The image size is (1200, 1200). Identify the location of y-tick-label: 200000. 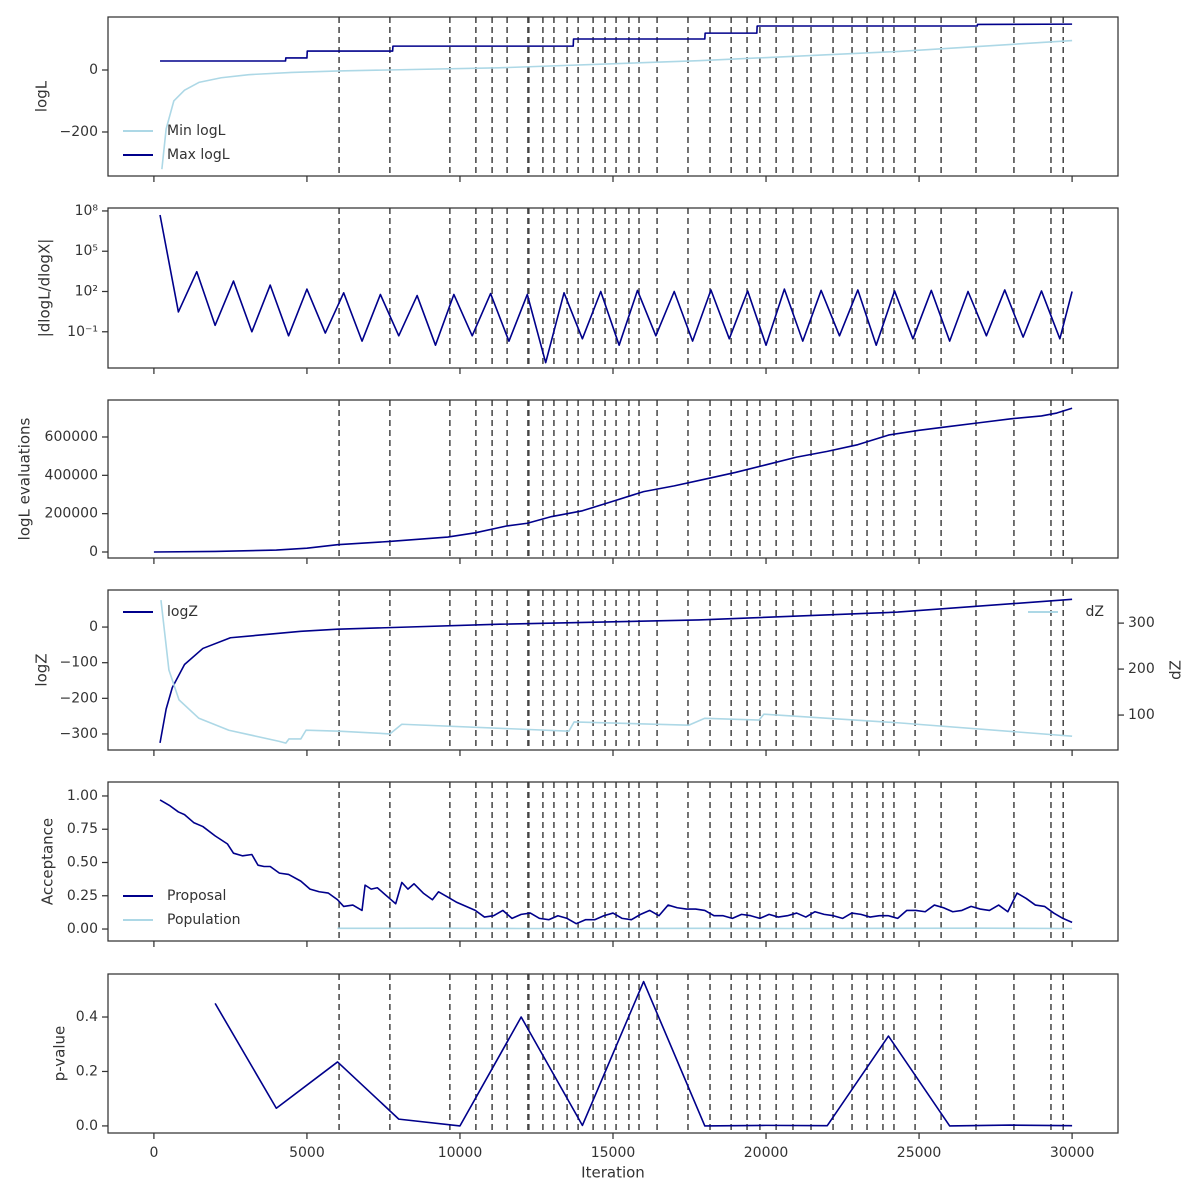
(71, 514).